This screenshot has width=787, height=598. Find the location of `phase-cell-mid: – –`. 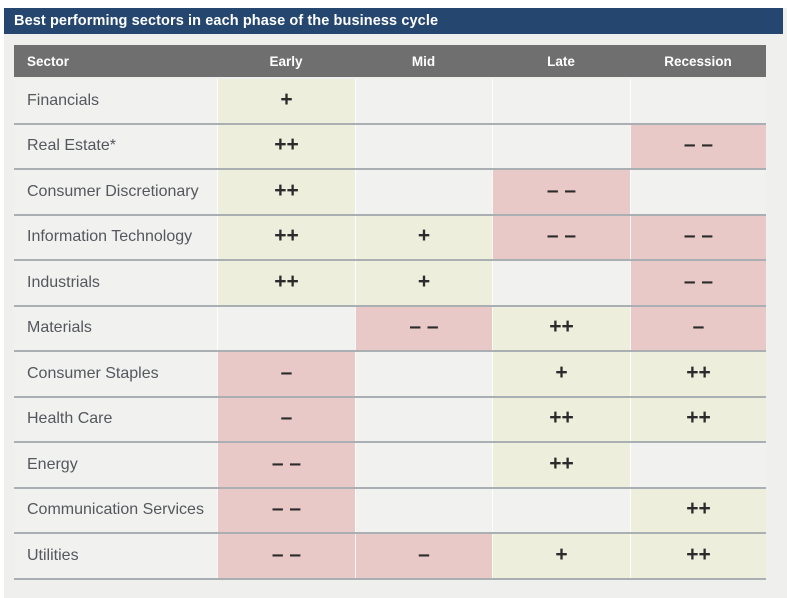

phase-cell-mid: – – is located at coordinates (423, 328).